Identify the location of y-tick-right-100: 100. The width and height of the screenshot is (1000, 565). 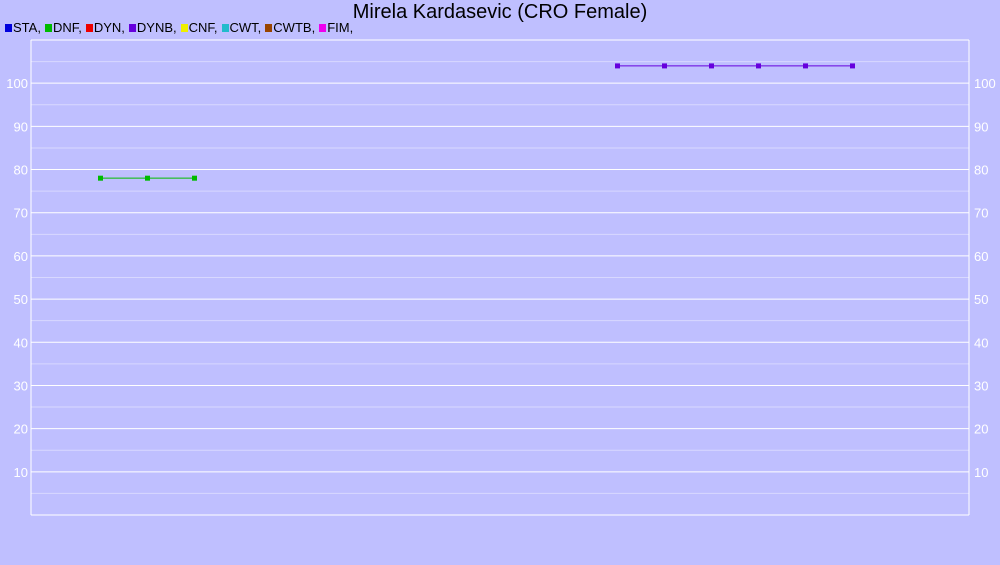
(985, 83).